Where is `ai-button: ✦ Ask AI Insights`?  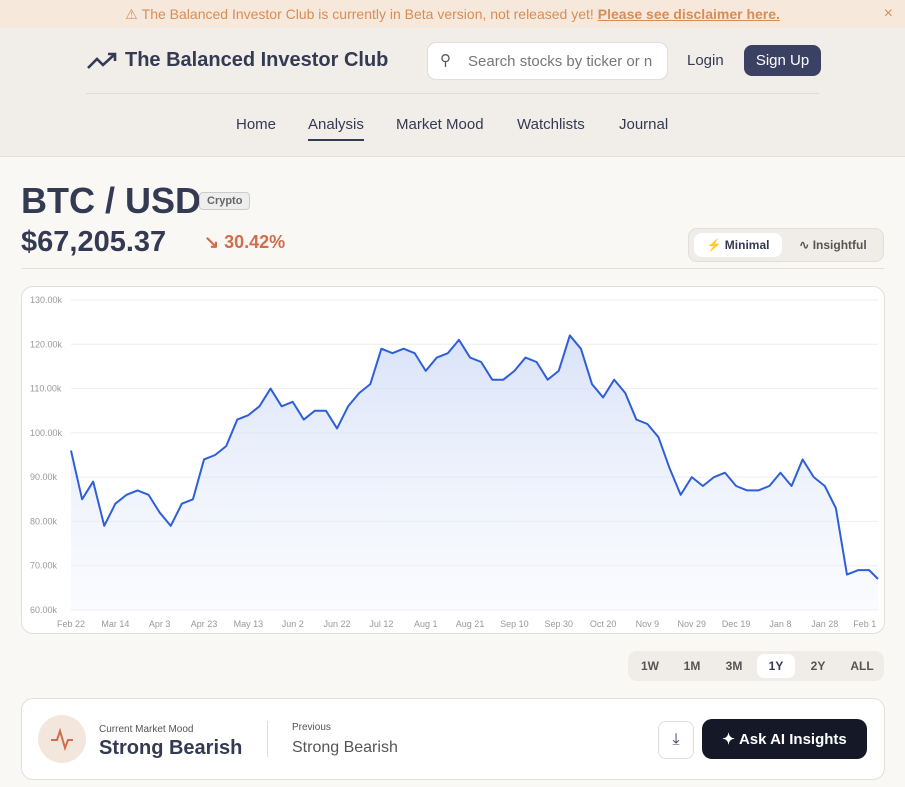
ai-button: ✦ Ask AI Insights is located at coordinates (784, 739).